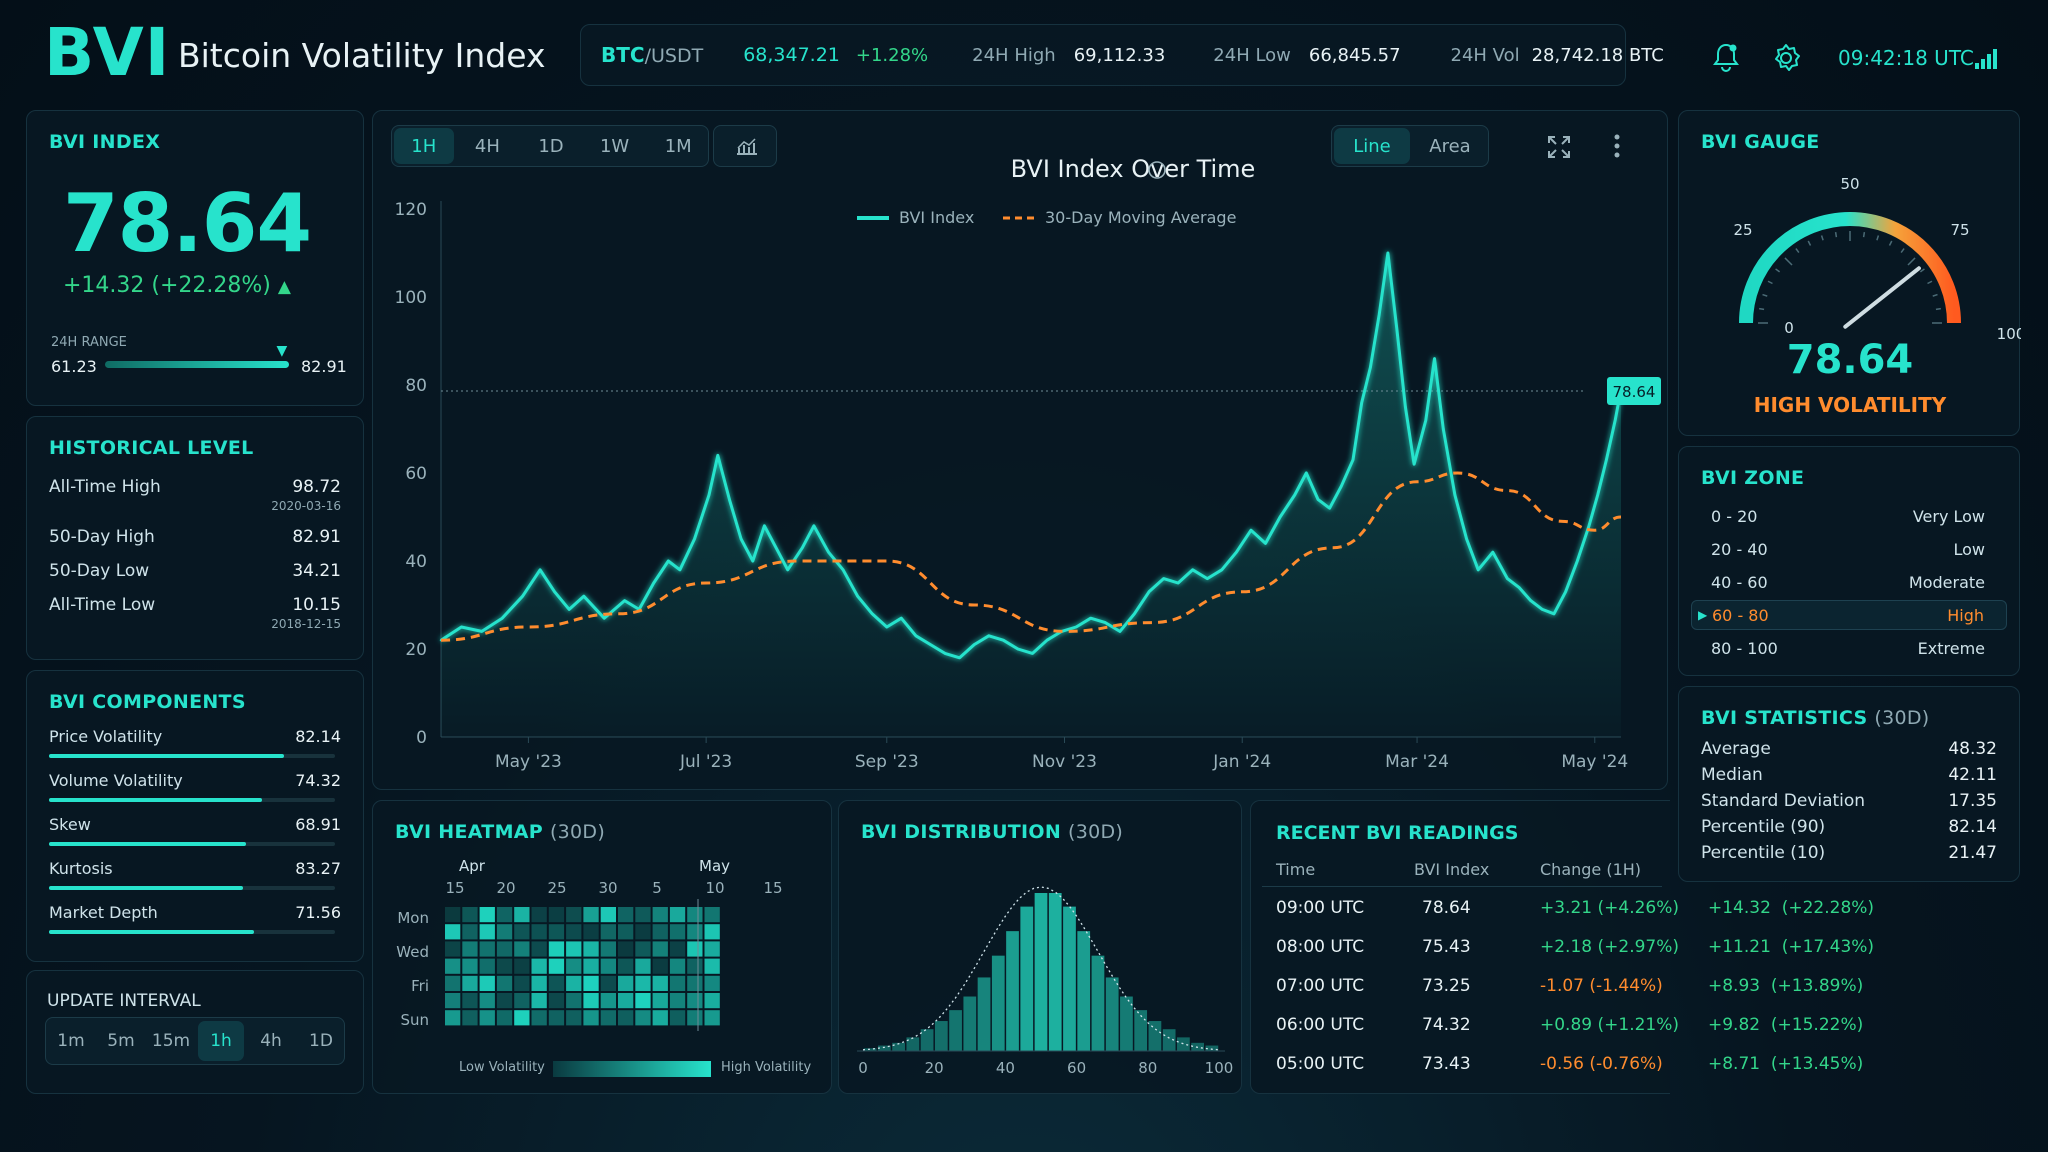  I want to click on x-tick-label: May '23, so click(528, 762).